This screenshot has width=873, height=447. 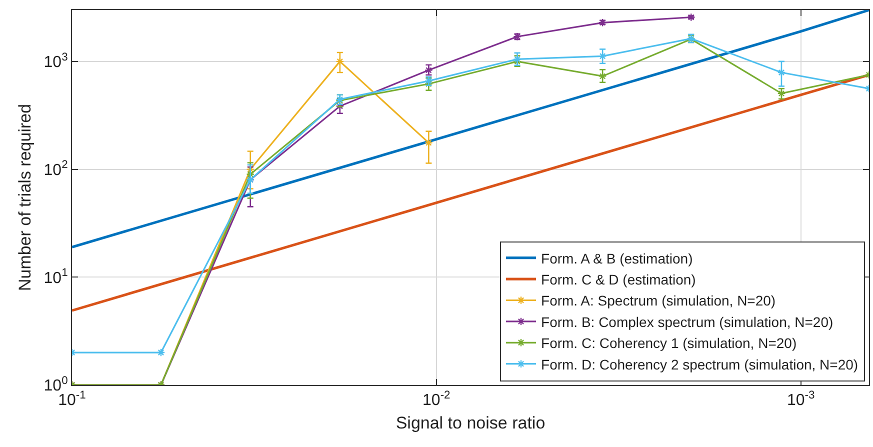 I want to click on legend-label: Form. C: Coherency 1 (simulation, N=20), so click(x=669, y=343).